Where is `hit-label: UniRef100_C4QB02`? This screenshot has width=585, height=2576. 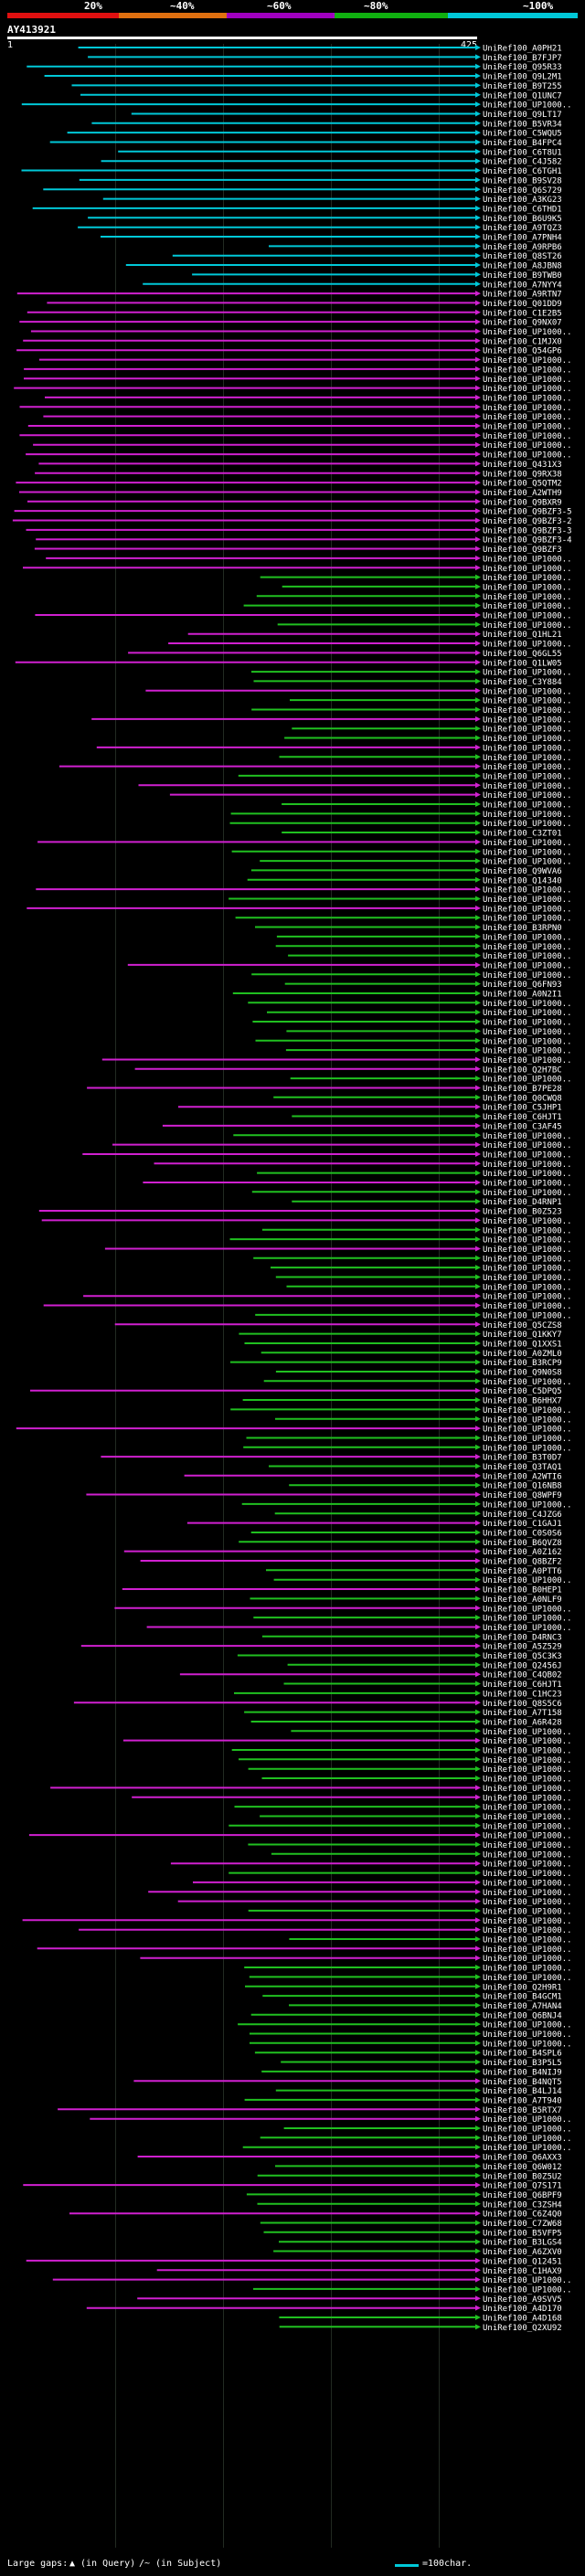 hit-label: UniRef100_C4QB02 is located at coordinates (522, 1675).